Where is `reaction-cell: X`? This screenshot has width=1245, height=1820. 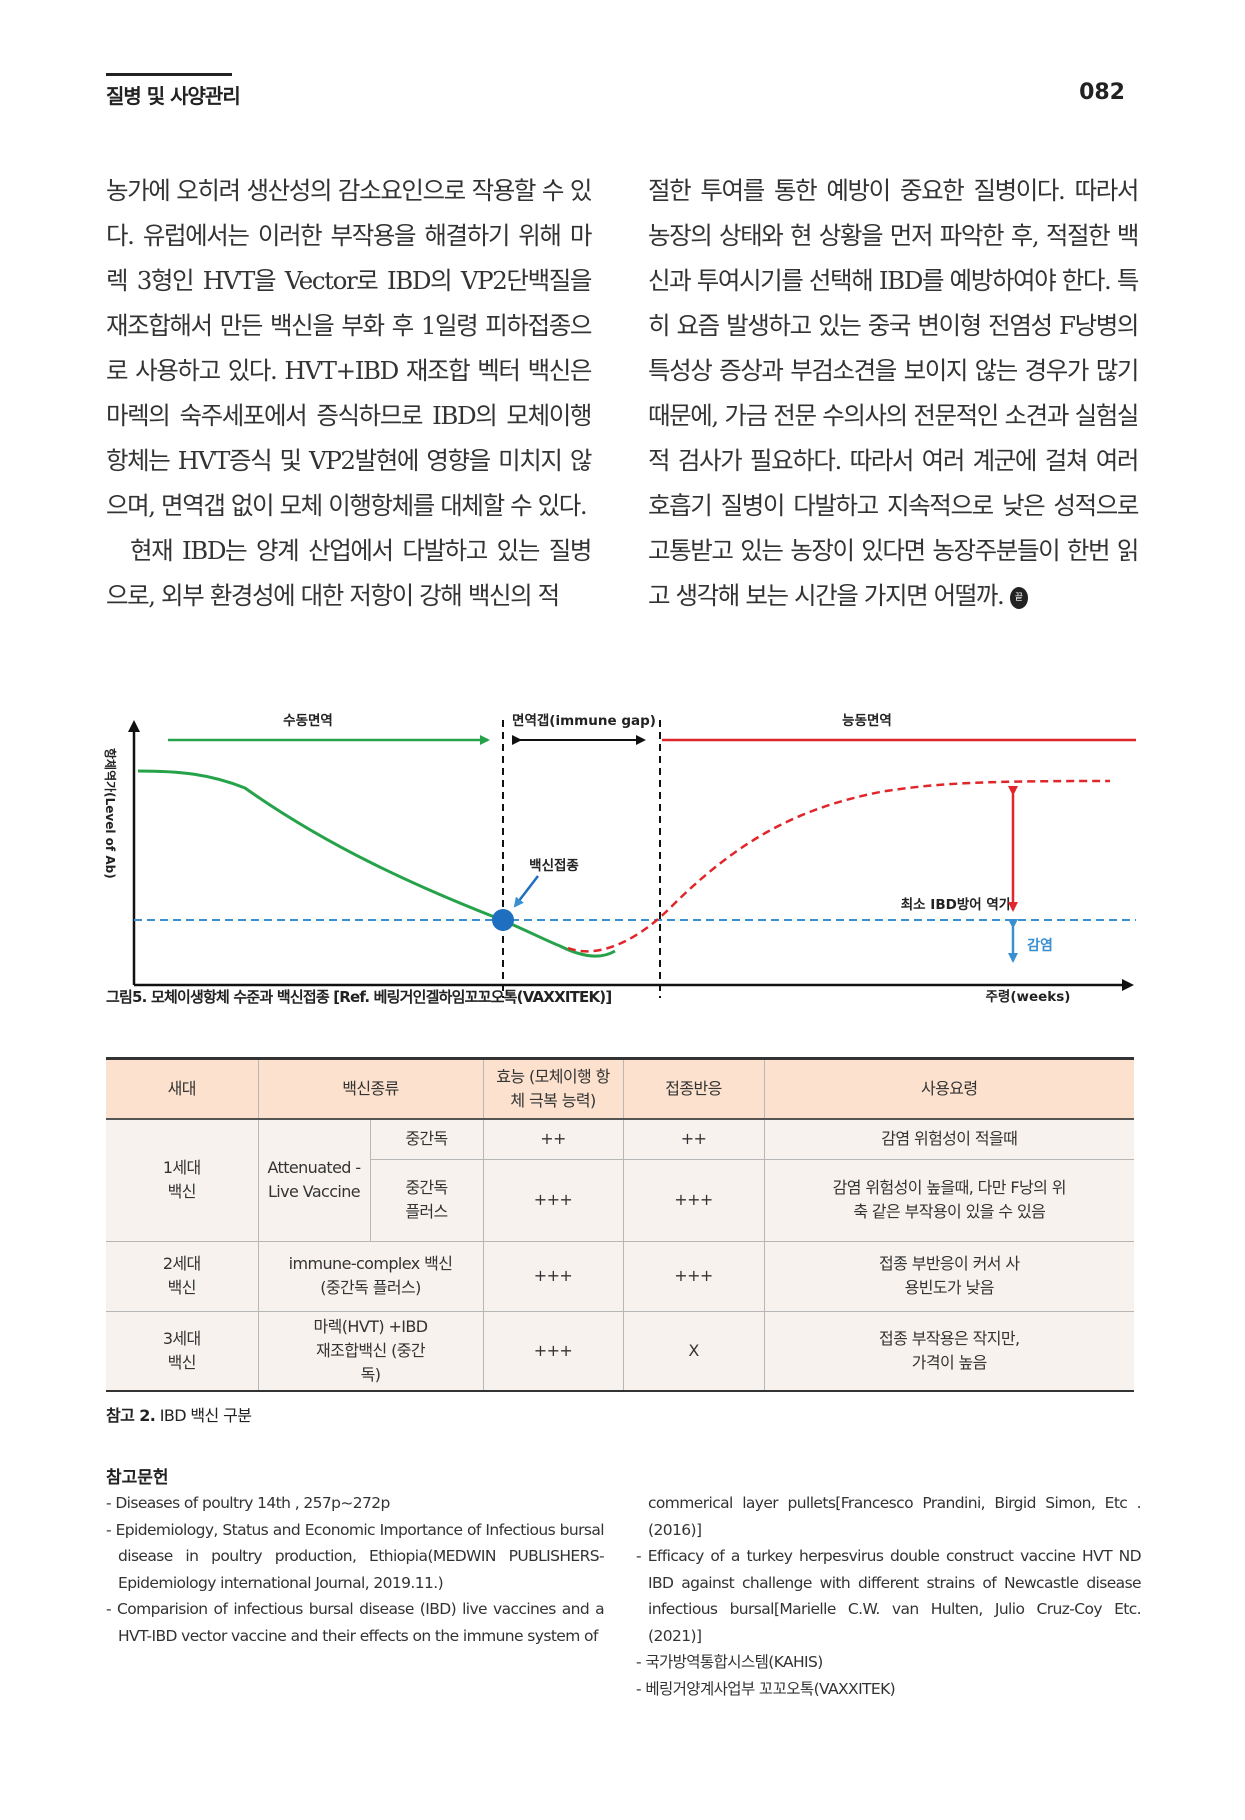 reaction-cell: X is located at coordinates (693, 1351).